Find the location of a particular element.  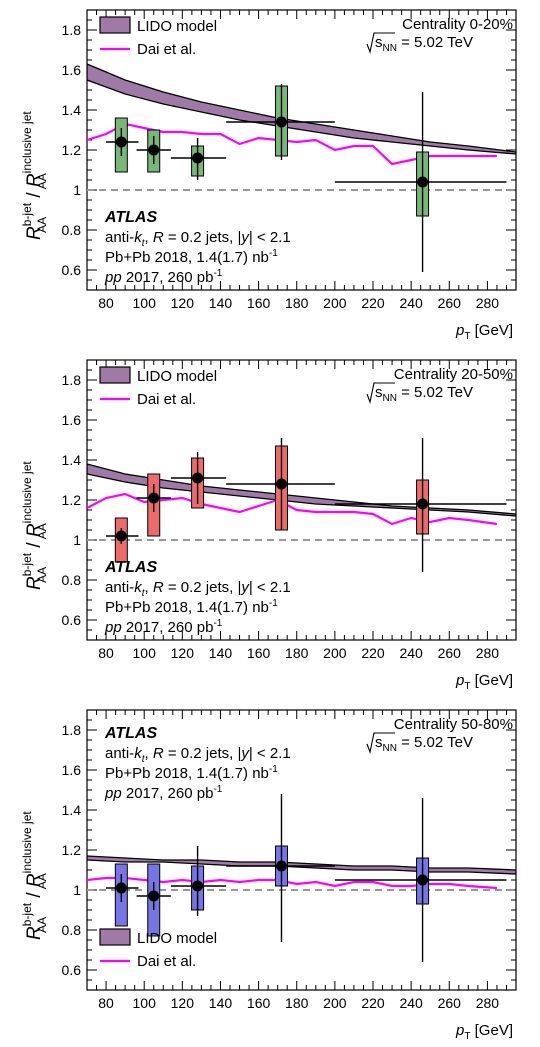

centrality-label: Centrality 50-80% is located at coordinates (453, 724).